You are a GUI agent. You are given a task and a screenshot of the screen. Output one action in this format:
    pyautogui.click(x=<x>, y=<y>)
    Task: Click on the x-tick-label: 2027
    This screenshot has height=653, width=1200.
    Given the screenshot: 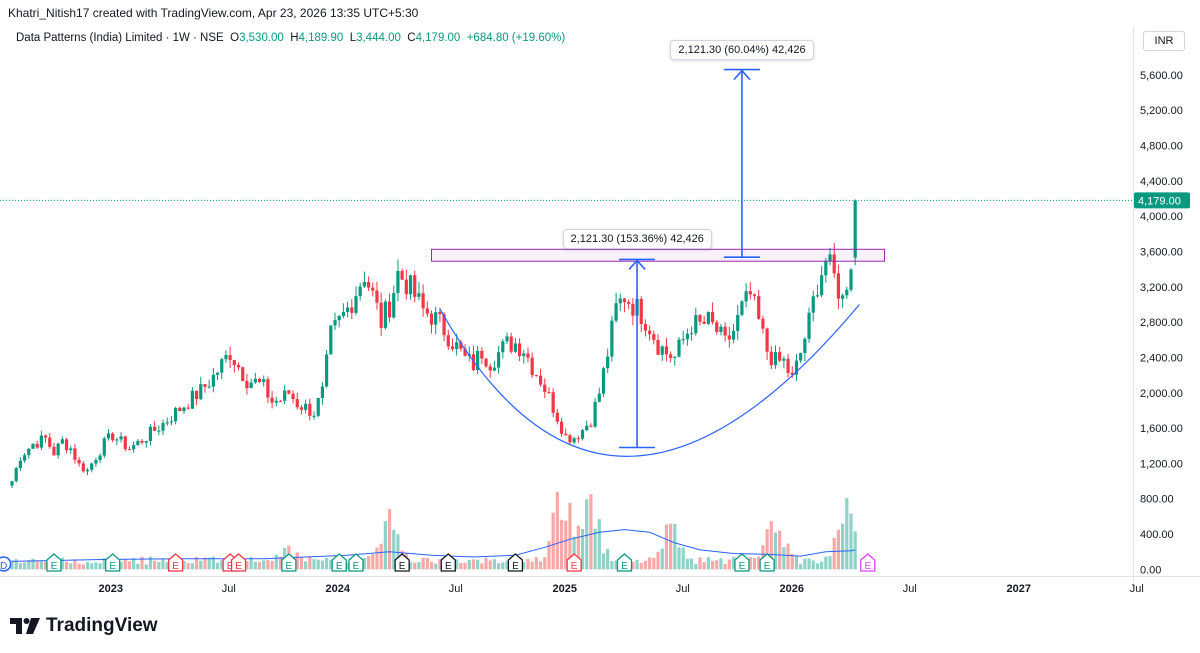 What is the action you would take?
    pyautogui.click(x=1019, y=589)
    